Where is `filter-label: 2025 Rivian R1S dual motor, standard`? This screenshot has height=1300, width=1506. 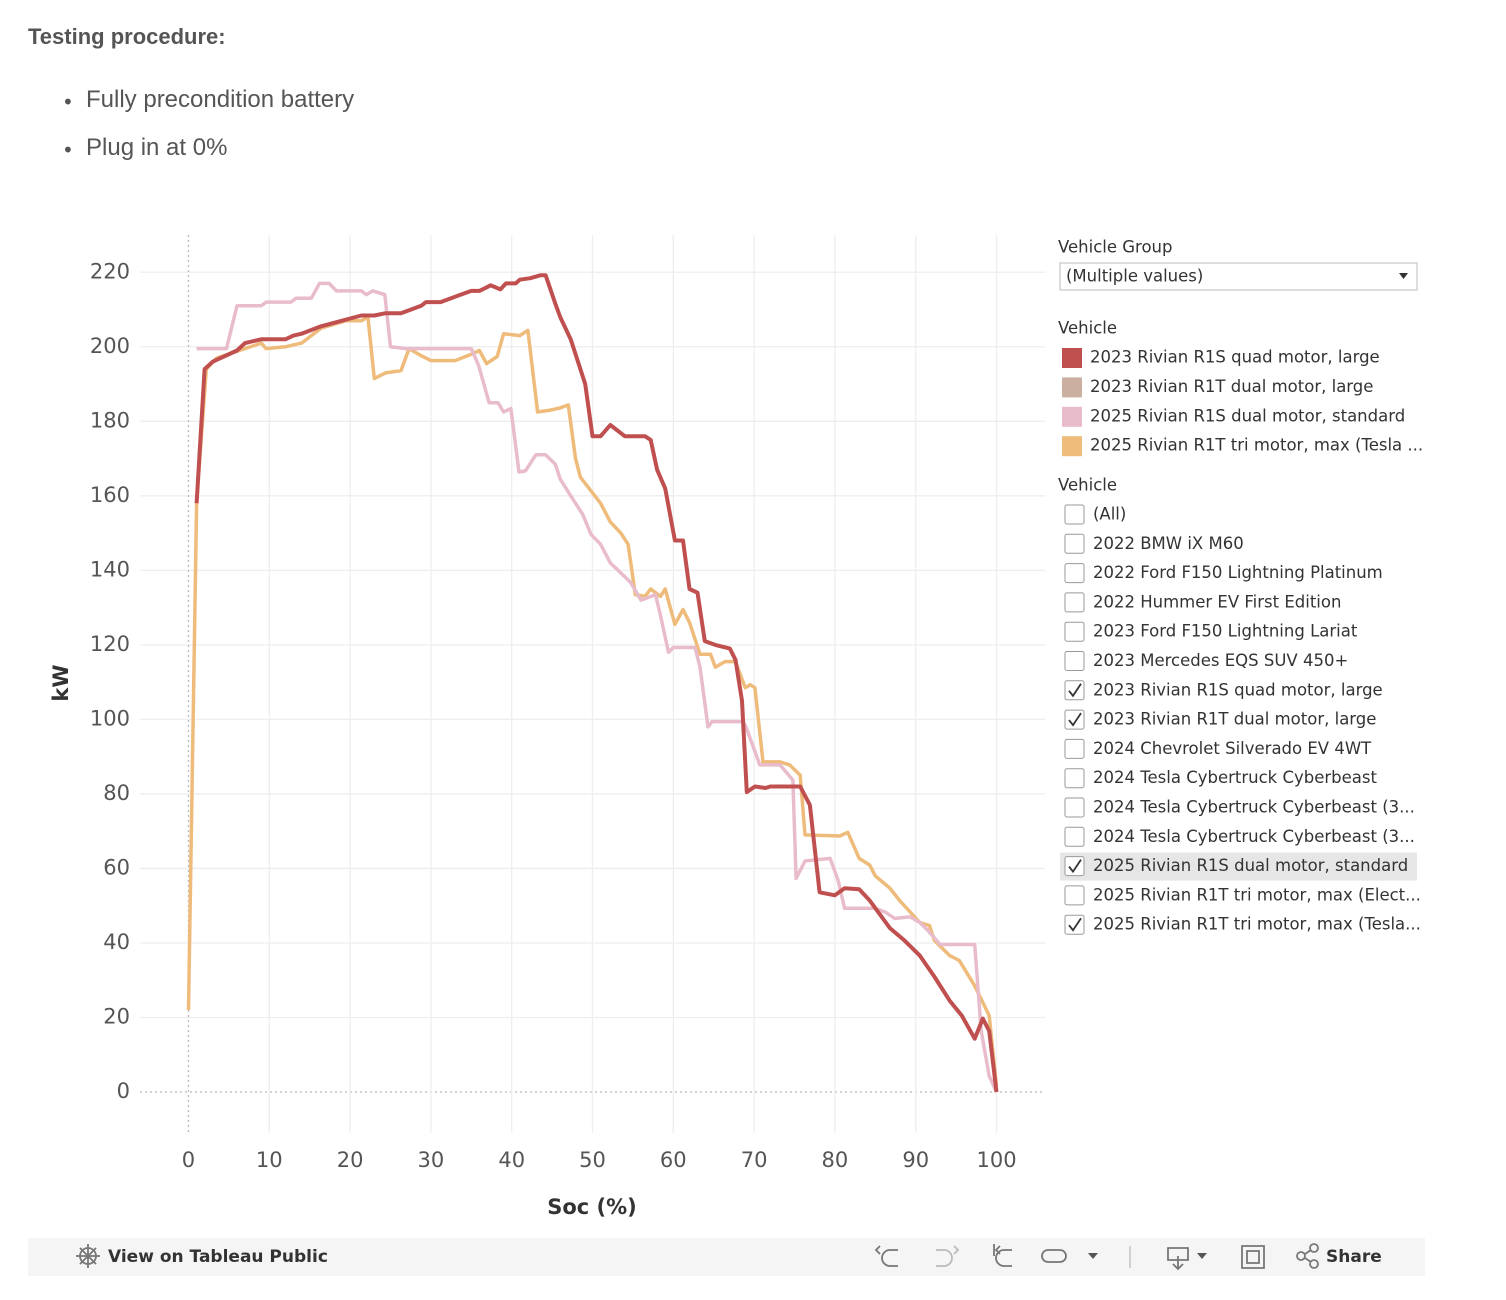 filter-label: 2025 Rivian R1S dual motor, standard is located at coordinates (1250, 865).